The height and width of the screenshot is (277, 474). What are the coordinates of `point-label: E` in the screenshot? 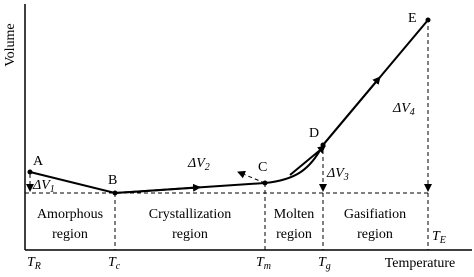 It's located at (412, 18).